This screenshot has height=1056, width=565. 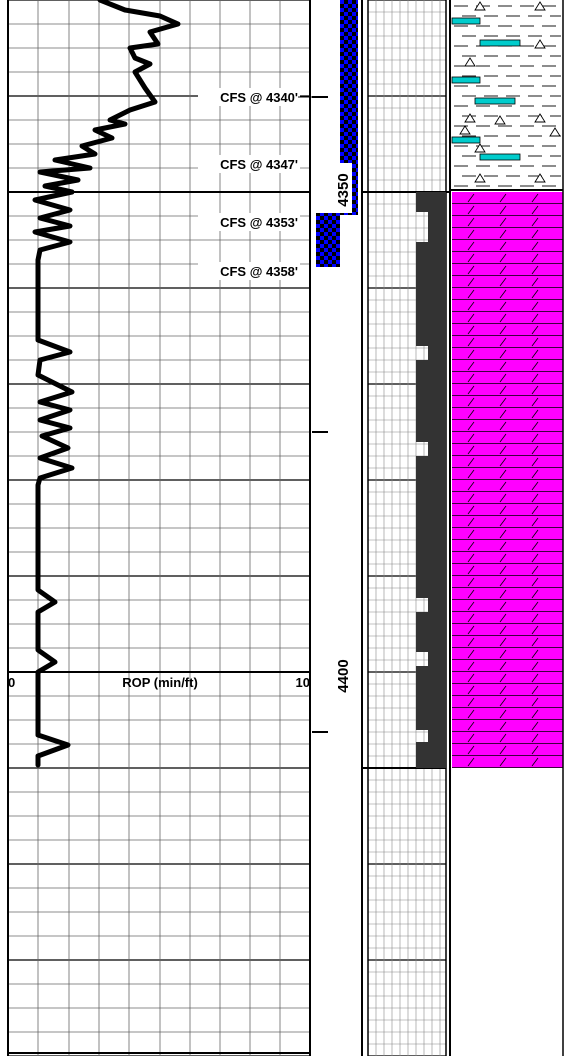 I want to click on depth-label-4400: 4400, so click(x=343, y=675).